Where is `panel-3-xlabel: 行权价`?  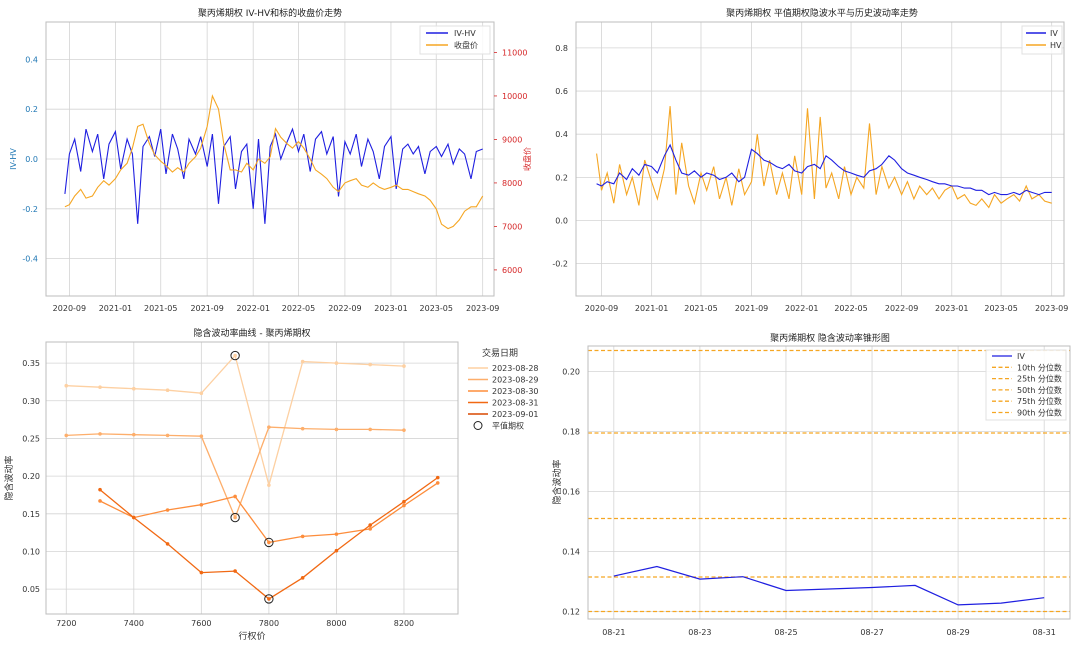 panel-3-xlabel: 行权价 is located at coordinates (251, 636).